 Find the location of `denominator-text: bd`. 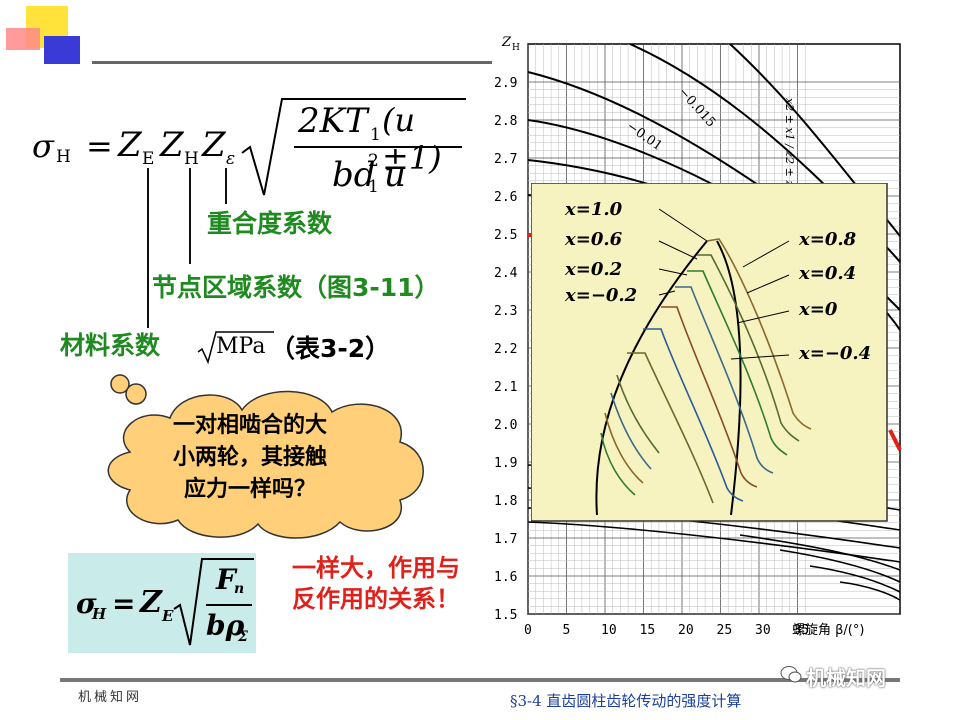

denominator-text: bd is located at coordinates (354, 175).